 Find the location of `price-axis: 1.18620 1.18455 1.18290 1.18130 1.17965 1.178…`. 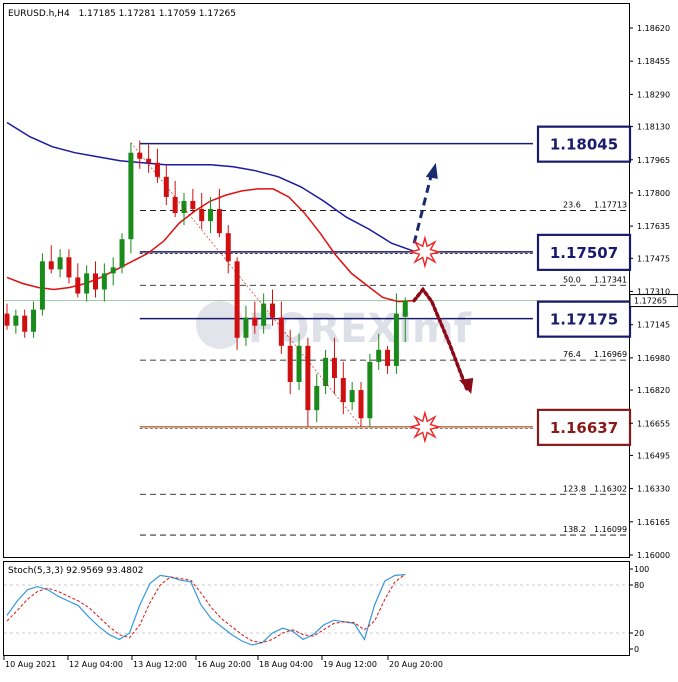

price-axis: 1.18620 1.18455 1.18290 1.18130 1.17965 1.178… is located at coordinates (653, 292).